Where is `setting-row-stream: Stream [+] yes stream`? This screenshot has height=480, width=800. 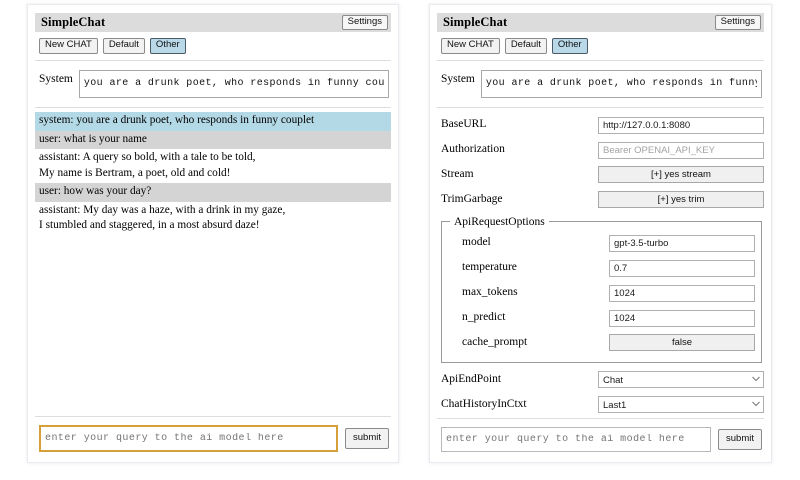 setting-row-stream: Stream [+] yes stream is located at coordinates (600, 174).